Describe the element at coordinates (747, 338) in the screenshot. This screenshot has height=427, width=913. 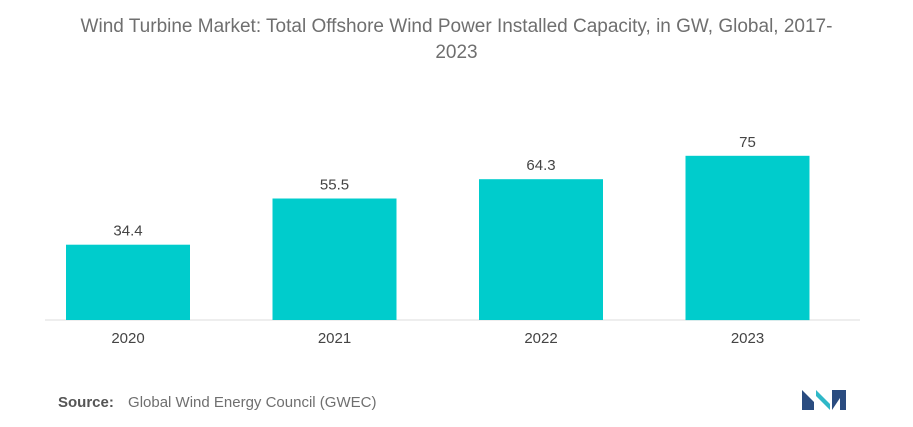
I see `x-tick-label-2023: 2023` at that location.